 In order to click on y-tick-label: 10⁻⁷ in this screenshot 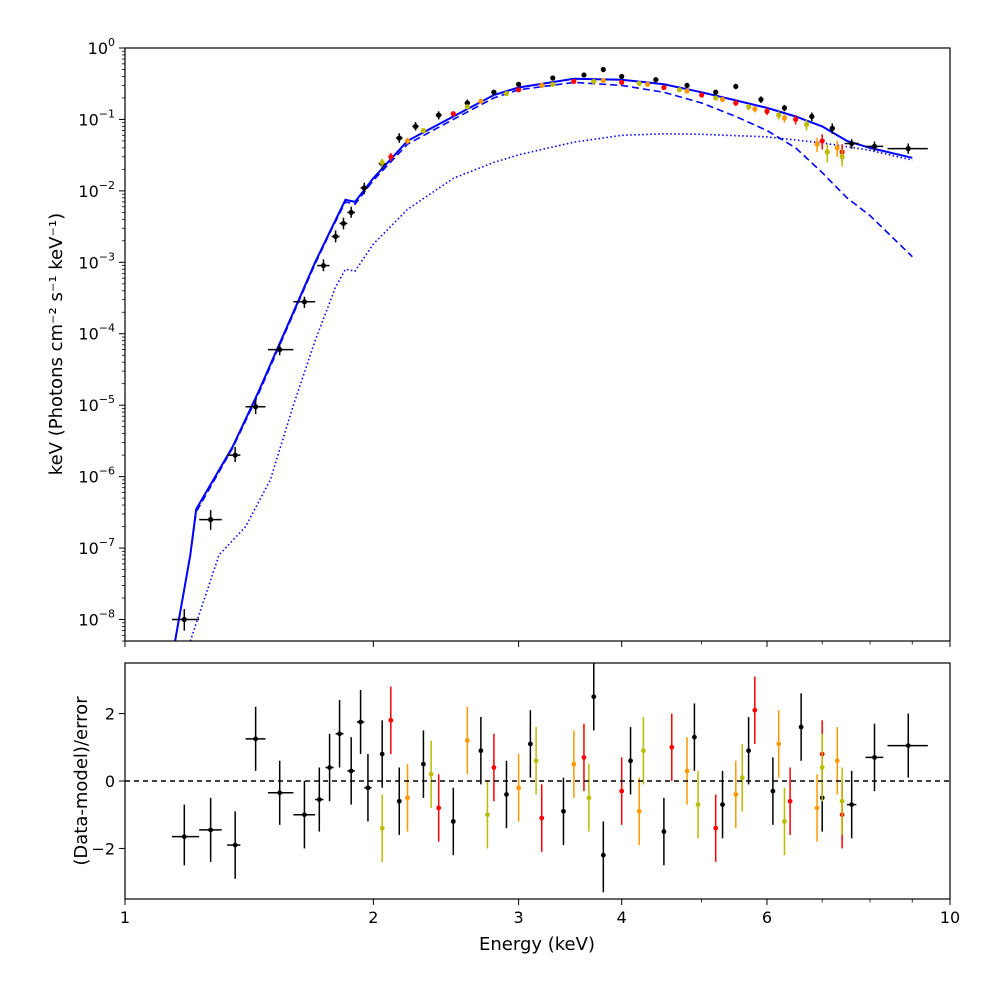, I will do `click(96, 547)`.